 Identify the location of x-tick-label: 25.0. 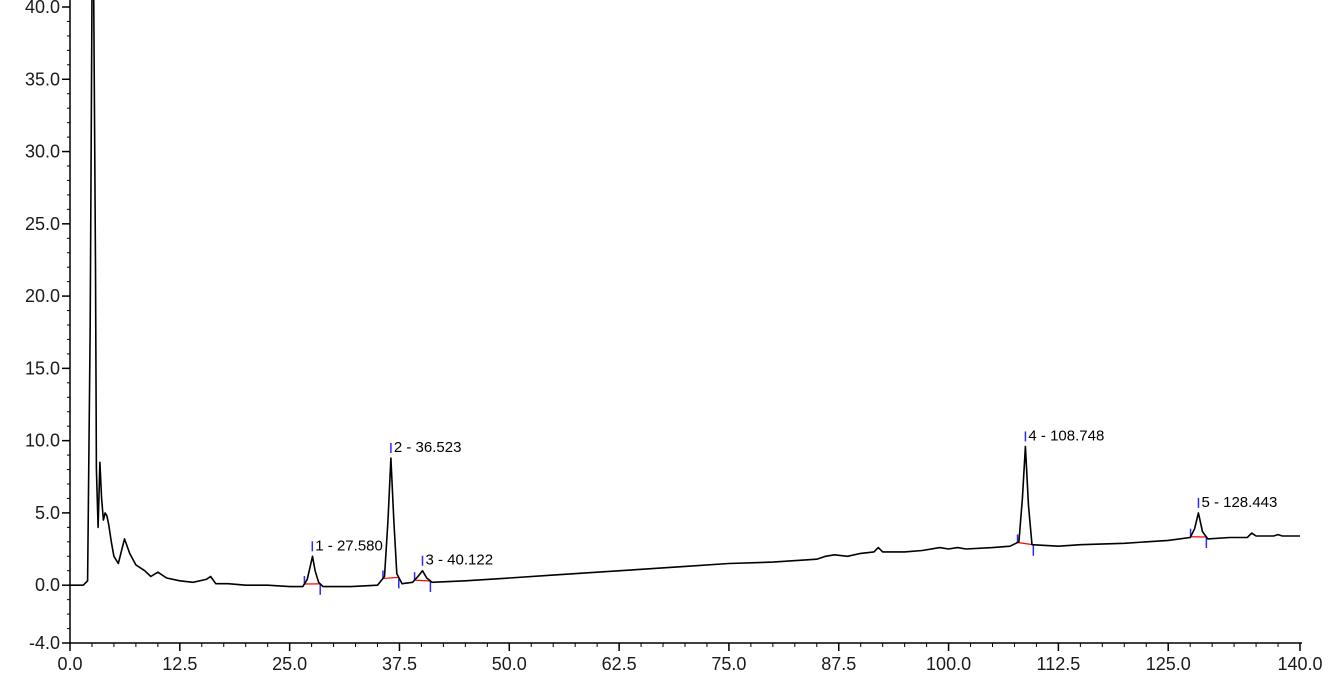
(289, 664).